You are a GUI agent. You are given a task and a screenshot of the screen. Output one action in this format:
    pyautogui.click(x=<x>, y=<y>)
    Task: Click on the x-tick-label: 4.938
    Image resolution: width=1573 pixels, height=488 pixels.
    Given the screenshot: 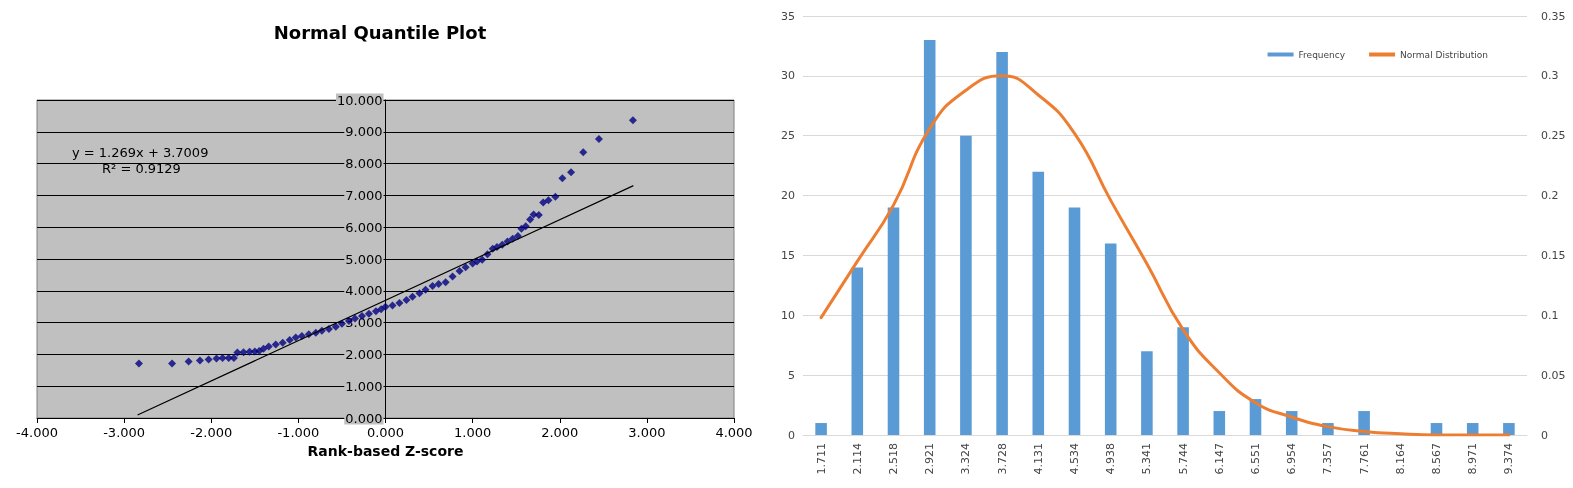 What is the action you would take?
    pyautogui.click(x=1111, y=459)
    